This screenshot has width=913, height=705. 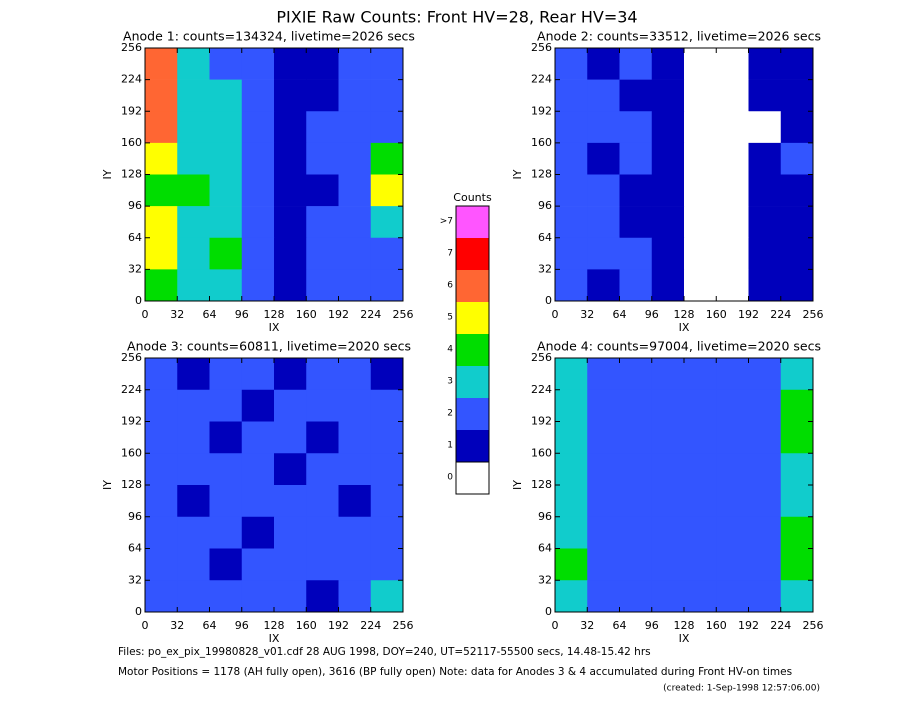 I want to click on y-tick-label: 192, so click(x=131, y=110).